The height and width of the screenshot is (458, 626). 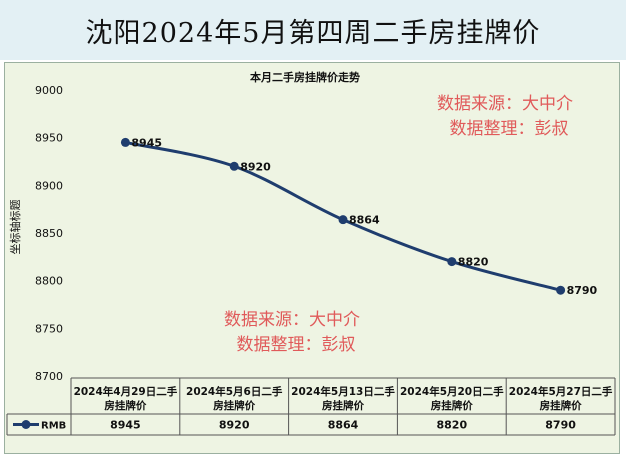 I want to click on banner: 沈阳2024年5月第四周二手房挂牌价, so click(x=313, y=30).